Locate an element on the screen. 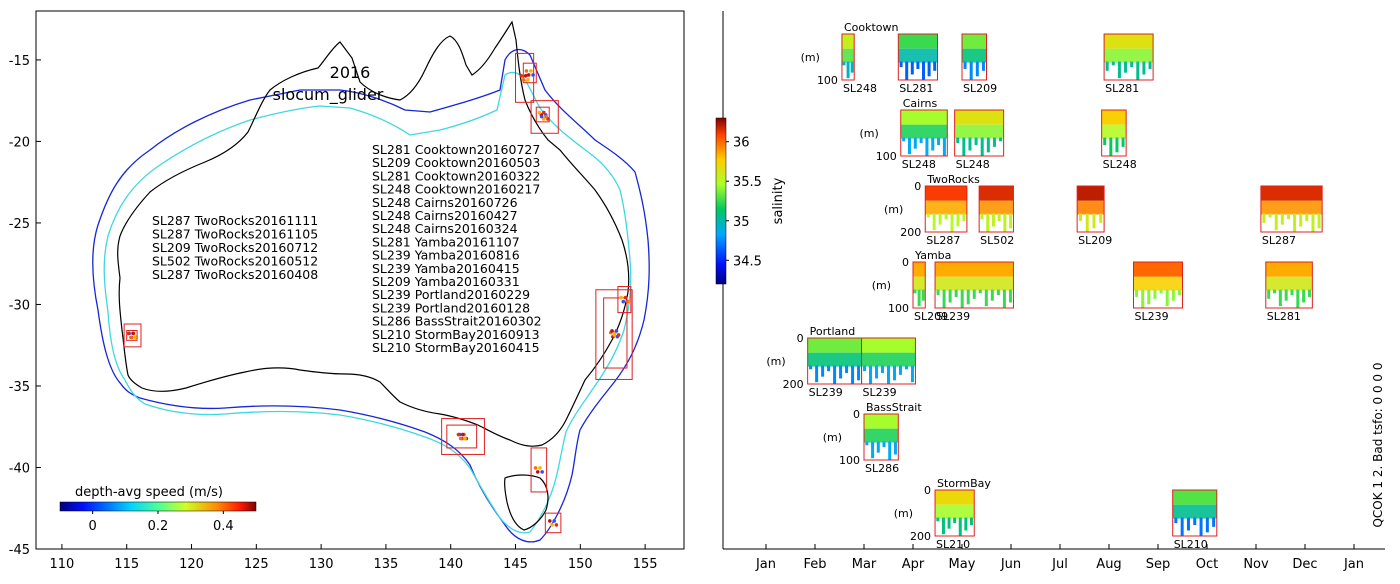  salinity-colorbar-tick-label: 35.5 is located at coordinates (747, 182).